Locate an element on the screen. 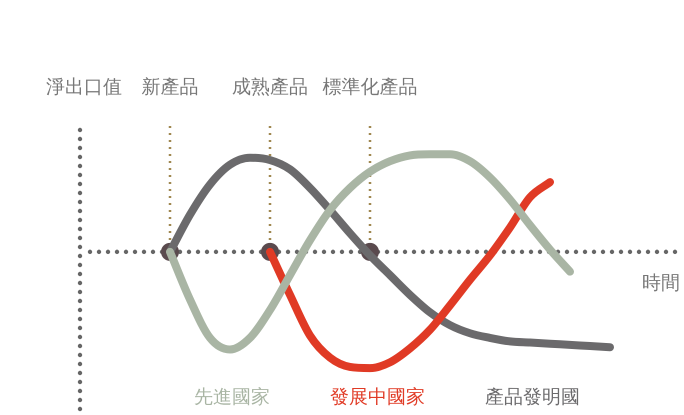 Image resolution: width=684 pixels, height=415 pixels. series-label: 發展中國家 is located at coordinates (377, 397).